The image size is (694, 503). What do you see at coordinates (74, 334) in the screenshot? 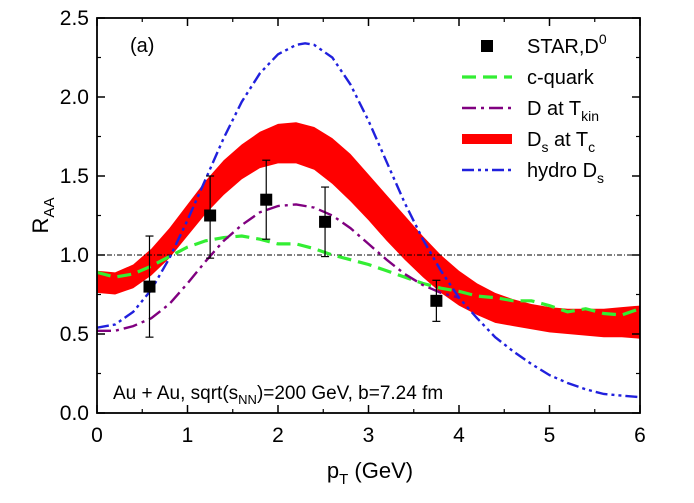
I see `y-tick-label: 0.5` at bounding box center [74, 334].